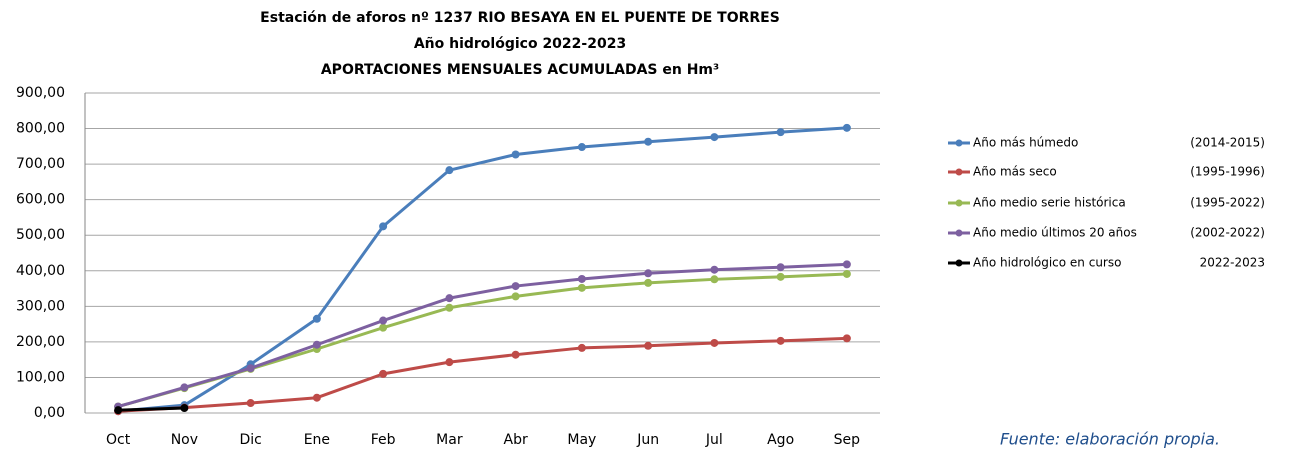  Describe the element at coordinates (40, 93) in the screenshot. I see `y-tick-label: 900,00` at that location.